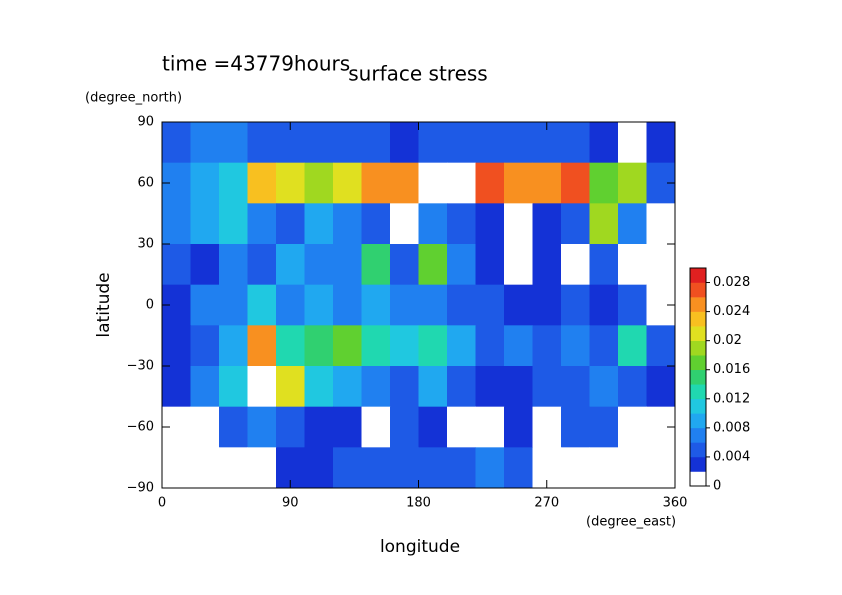  I want to click on x-tick-label: 270, so click(546, 503).